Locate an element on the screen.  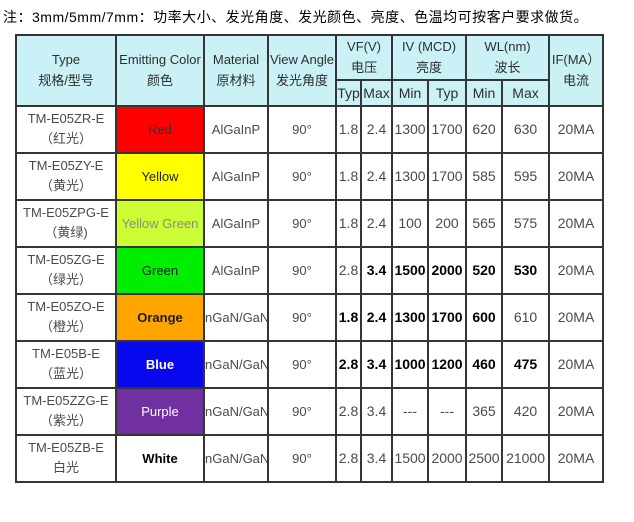
wl-min-cell: 2500 is located at coordinates (484, 458).